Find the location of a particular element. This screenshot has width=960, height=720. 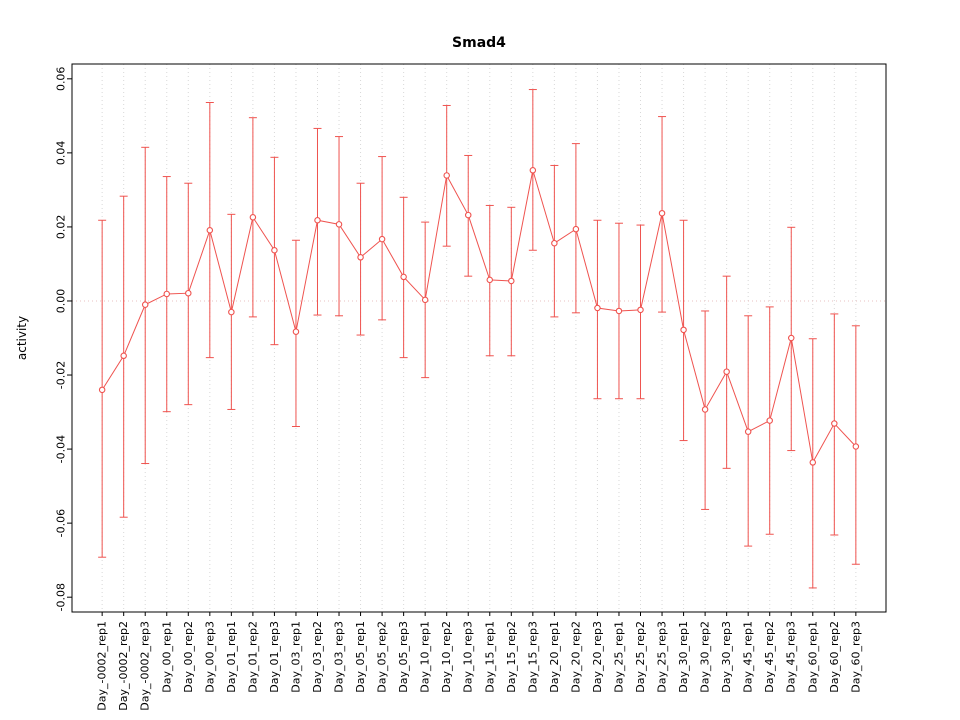

svg-text: Day_60_rep3 is located at coordinates (855, 657).